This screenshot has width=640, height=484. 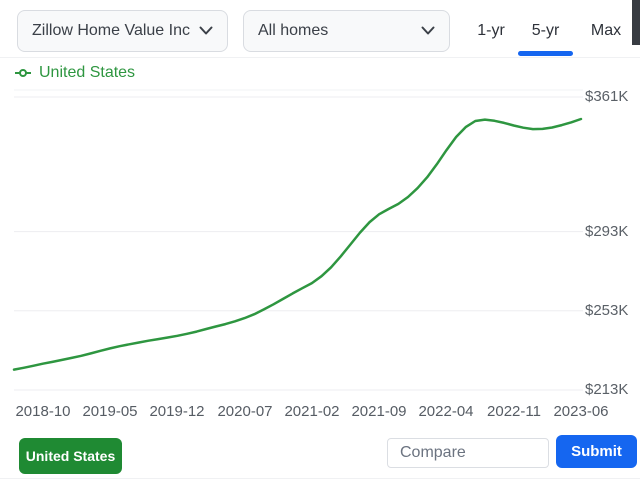 I want to click on x-tick-label: 2021-09, so click(x=379, y=411).